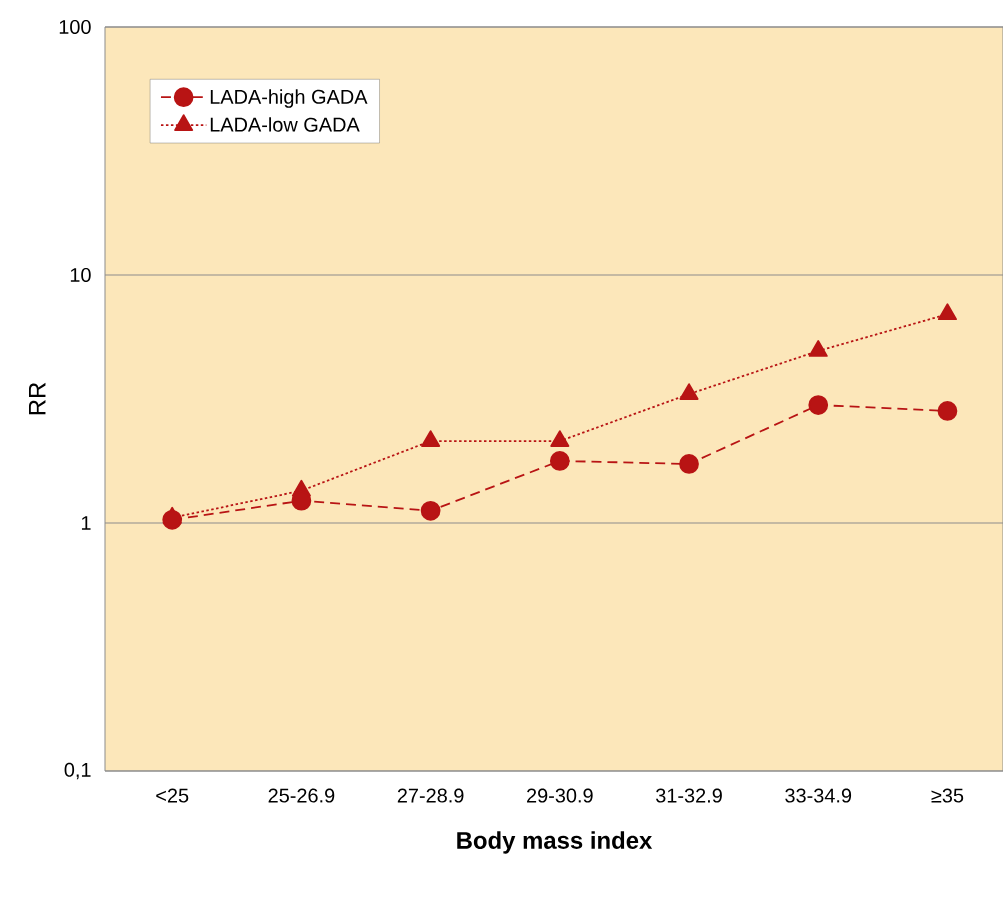  I want to click on x-tick-label: 25-26.9, so click(301, 795).